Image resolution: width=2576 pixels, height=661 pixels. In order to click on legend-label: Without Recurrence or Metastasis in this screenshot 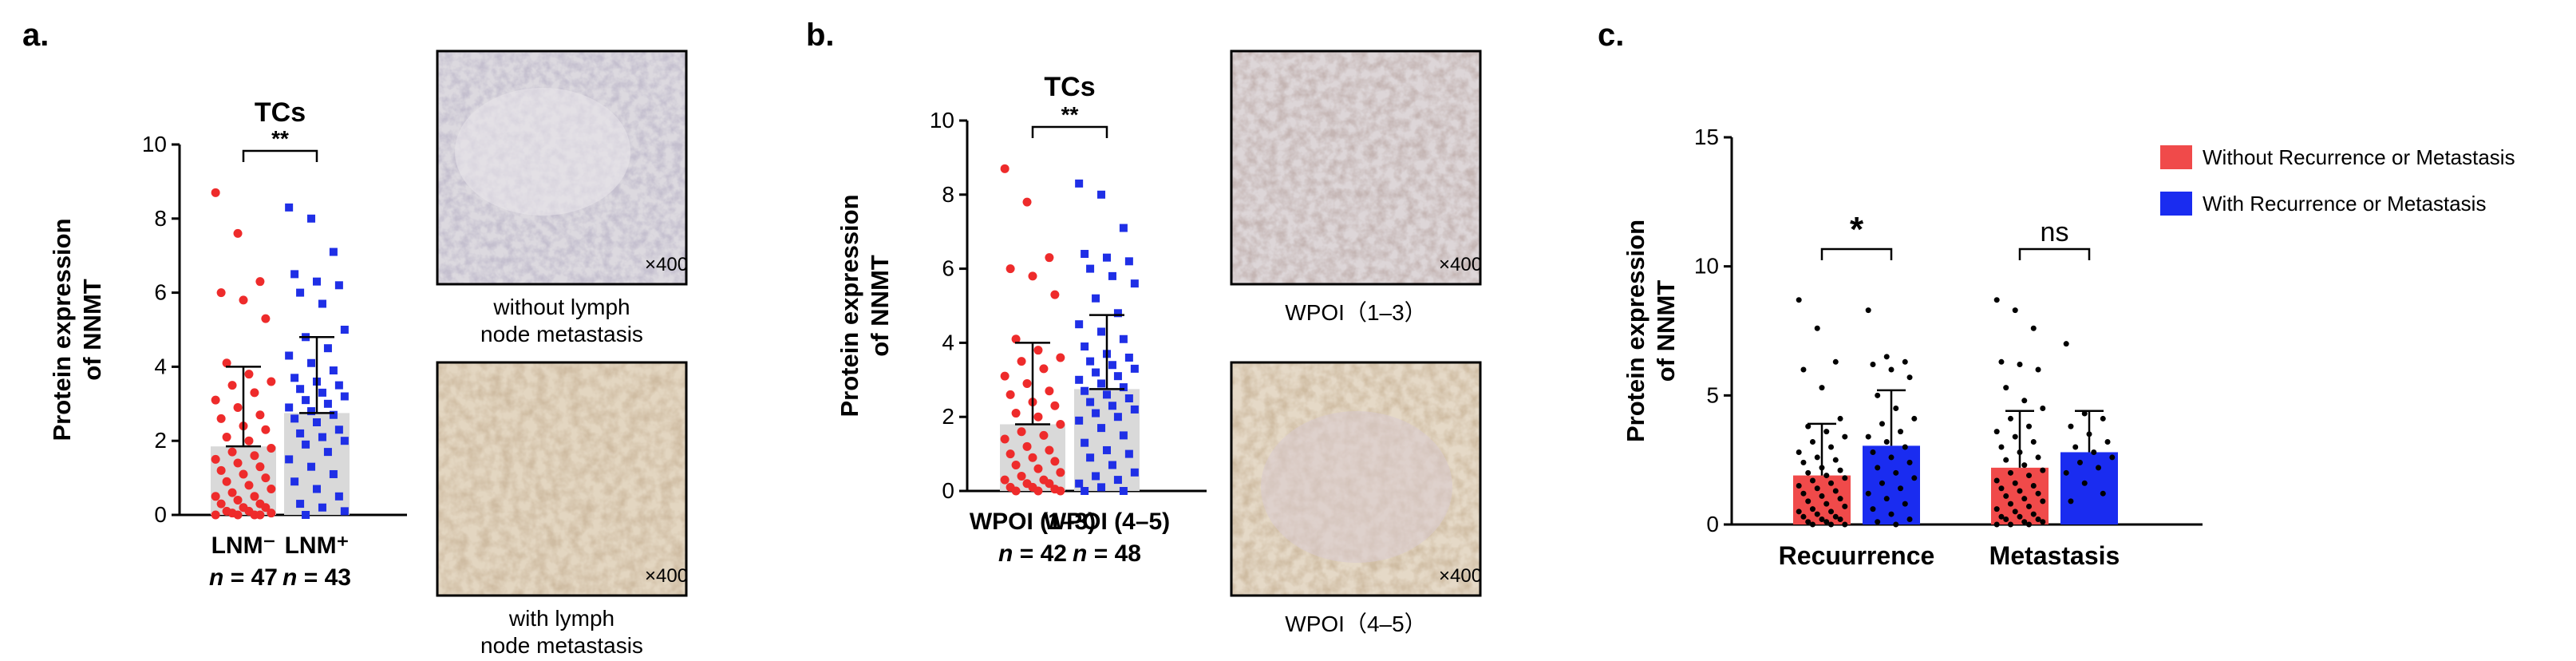, I will do `click(2359, 157)`.